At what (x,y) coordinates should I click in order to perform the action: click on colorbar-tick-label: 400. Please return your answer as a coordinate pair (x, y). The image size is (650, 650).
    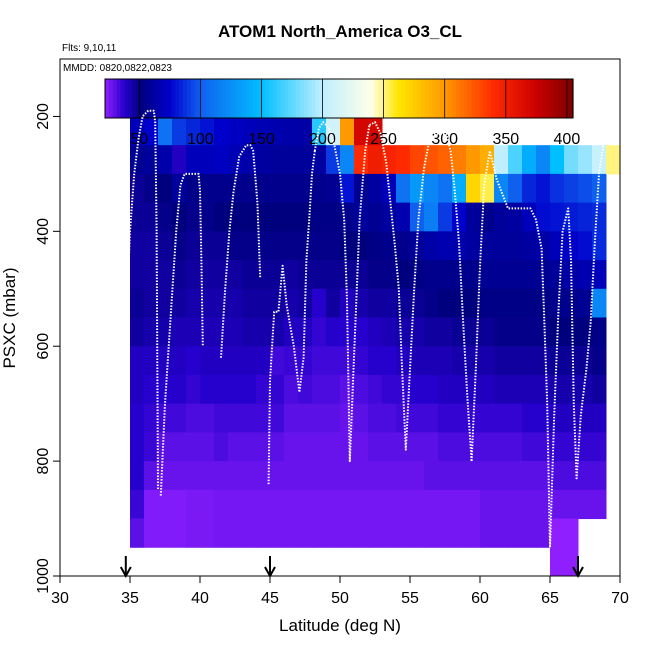
    Looking at the image, I should click on (567, 139).